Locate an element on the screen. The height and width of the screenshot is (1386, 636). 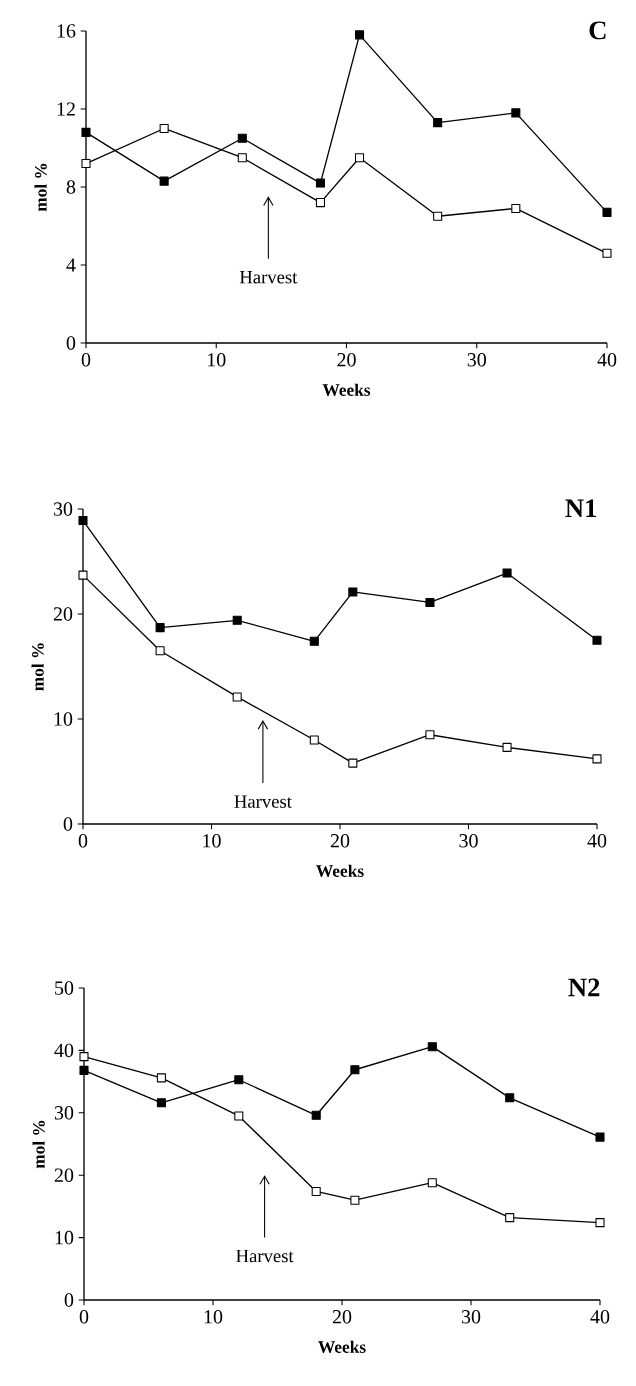
y-tick-label: 8 is located at coordinates (71, 187).